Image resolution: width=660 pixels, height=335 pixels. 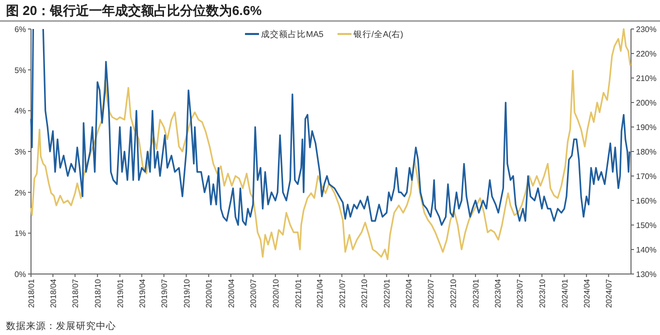 What do you see at coordinates (31, 293) in the screenshot?
I see `x-tick-label: 2018/01` at bounding box center [31, 293].